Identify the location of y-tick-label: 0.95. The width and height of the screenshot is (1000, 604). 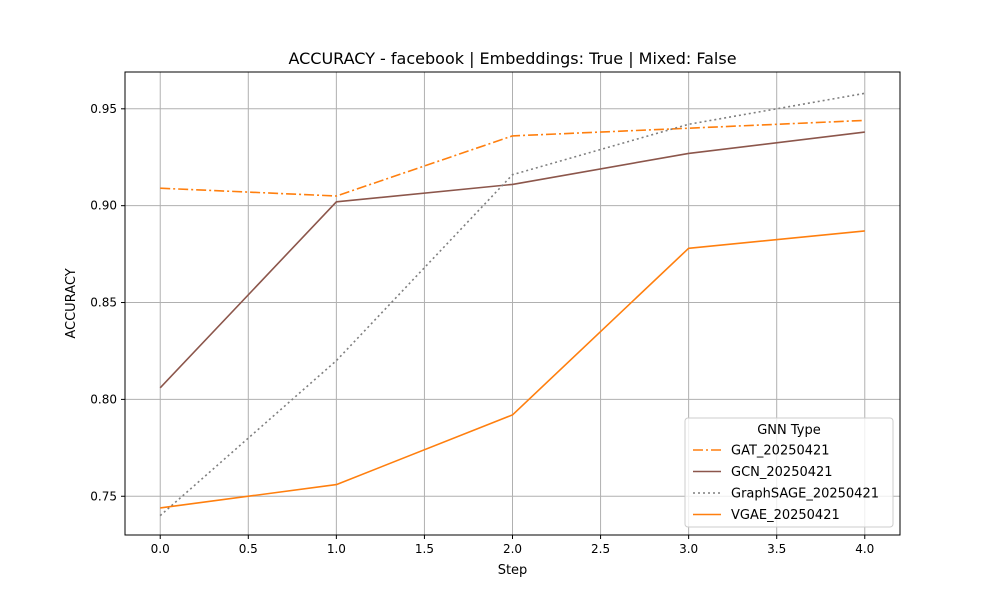
(103, 109).